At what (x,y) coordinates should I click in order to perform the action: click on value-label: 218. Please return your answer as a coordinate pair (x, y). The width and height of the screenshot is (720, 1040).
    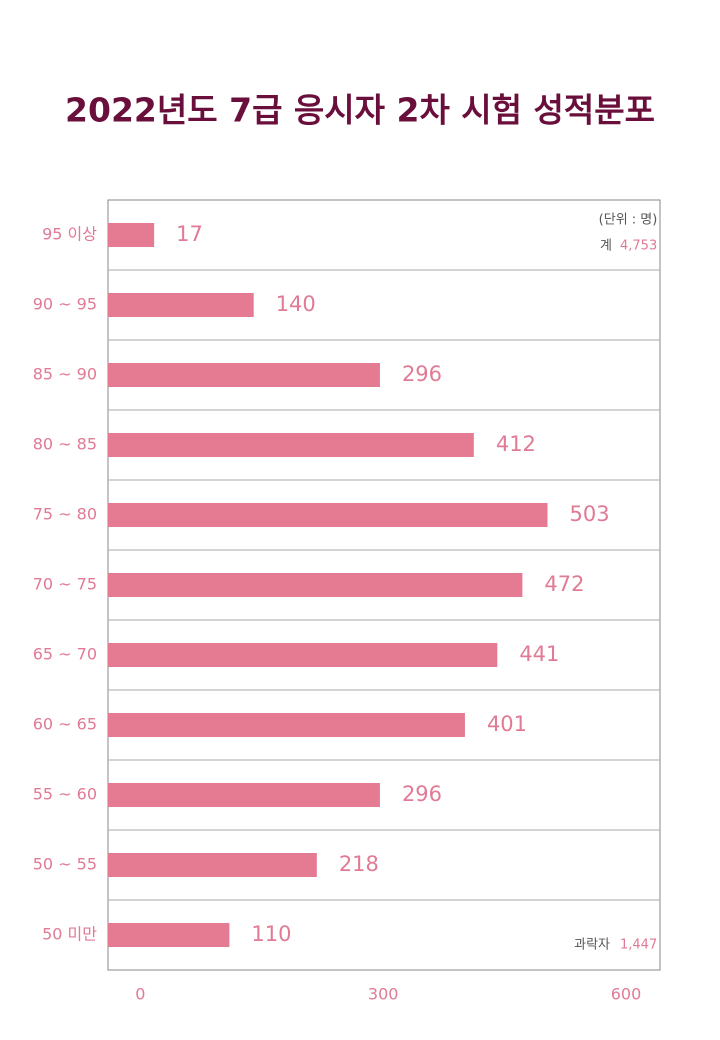
    Looking at the image, I should click on (359, 864).